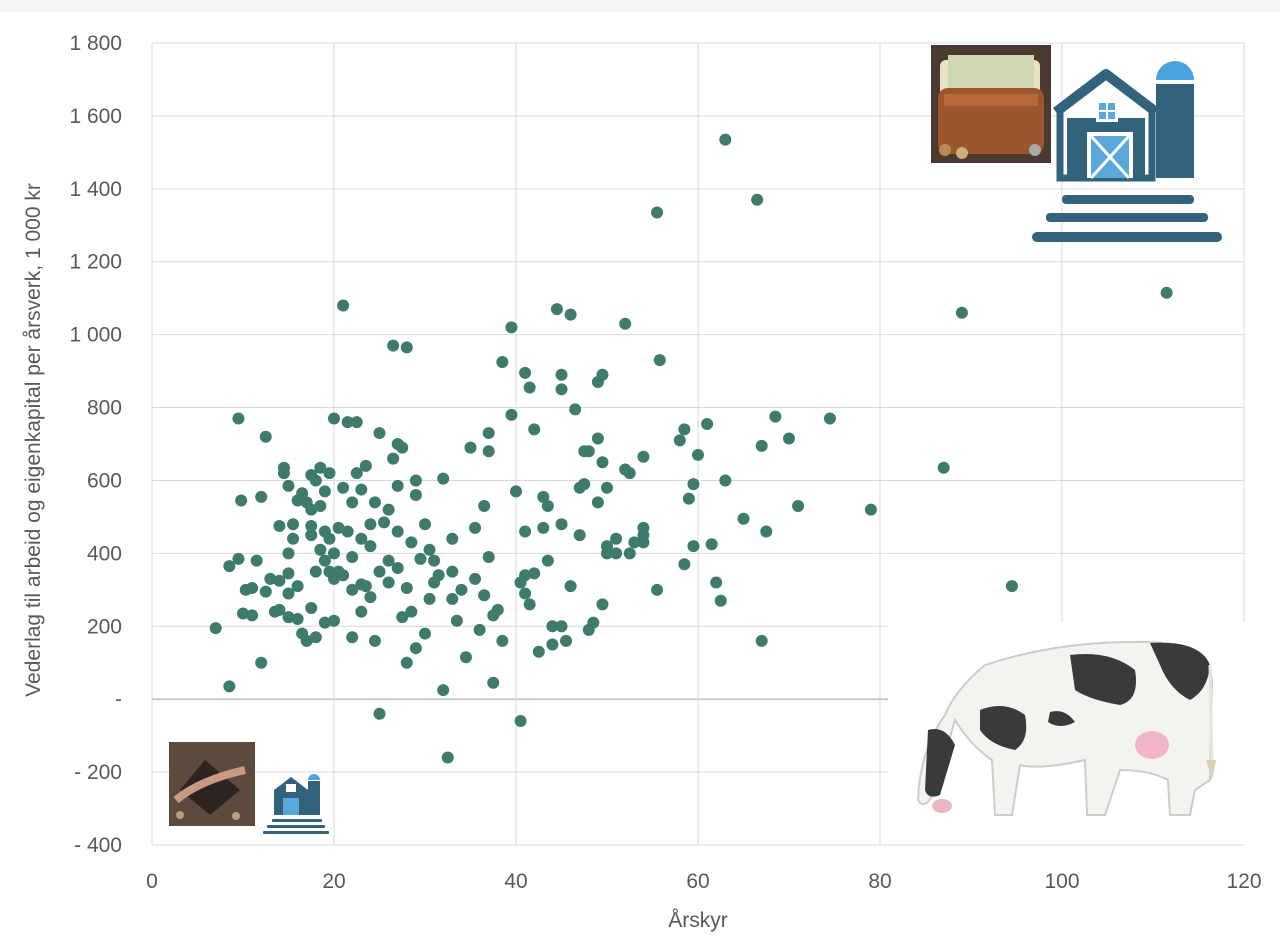 The width and height of the screenshot is (1280, 948). What do you see at coordinates (95, 335) in the screenshot?
I see `y-tick-label: 1 000` at bounding box center [95, 335].